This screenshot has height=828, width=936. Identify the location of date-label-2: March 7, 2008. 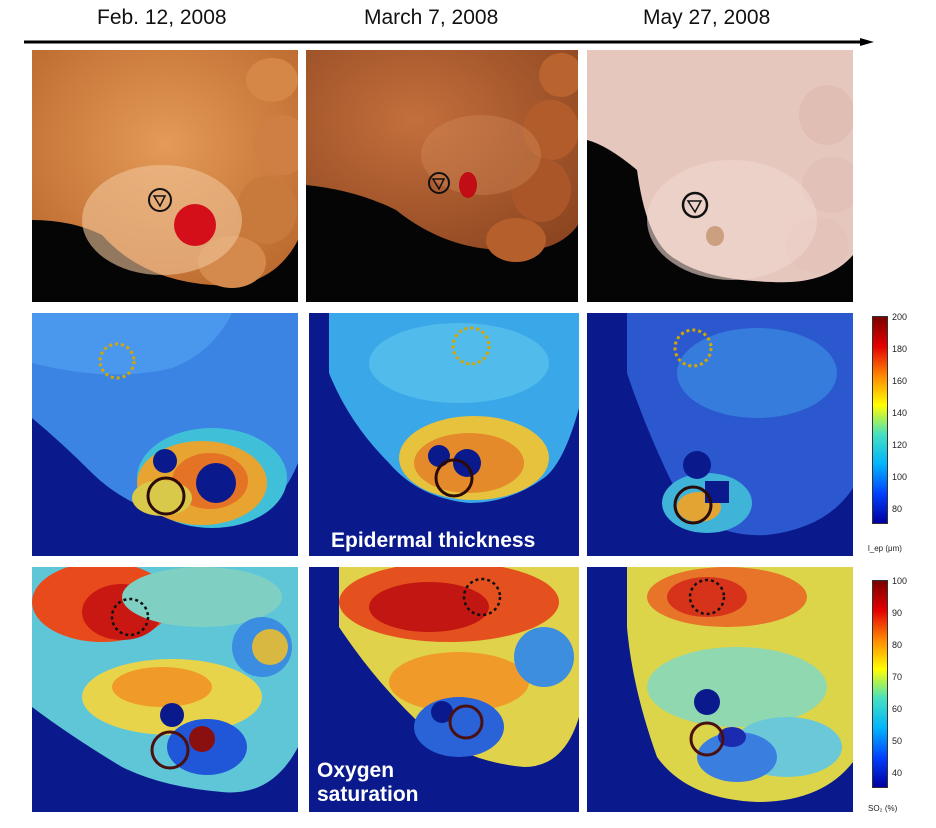
(431, 17).